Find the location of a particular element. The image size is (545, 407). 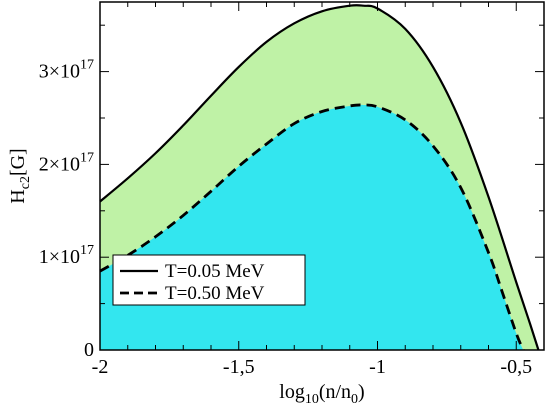

y-axis-title: Hc2[G] is located at coordinates (20, 175).